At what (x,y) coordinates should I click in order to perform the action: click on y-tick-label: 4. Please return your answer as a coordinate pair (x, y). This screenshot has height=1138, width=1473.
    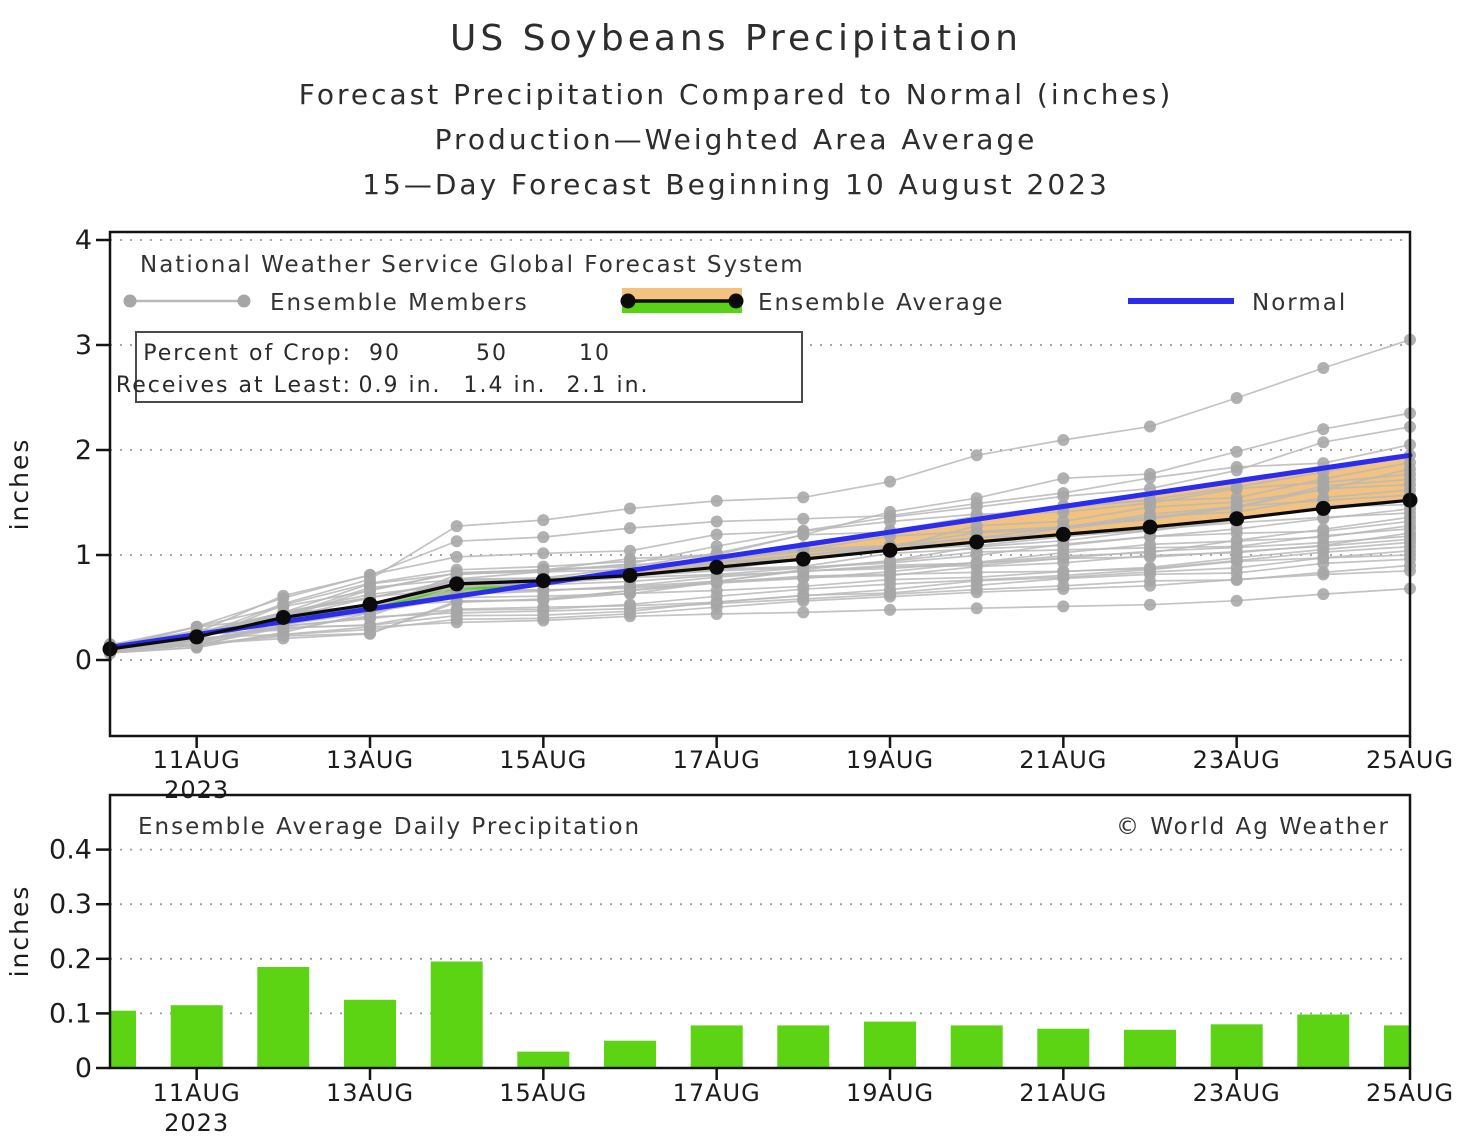
    Looking at the image, I should click on (83, 240).